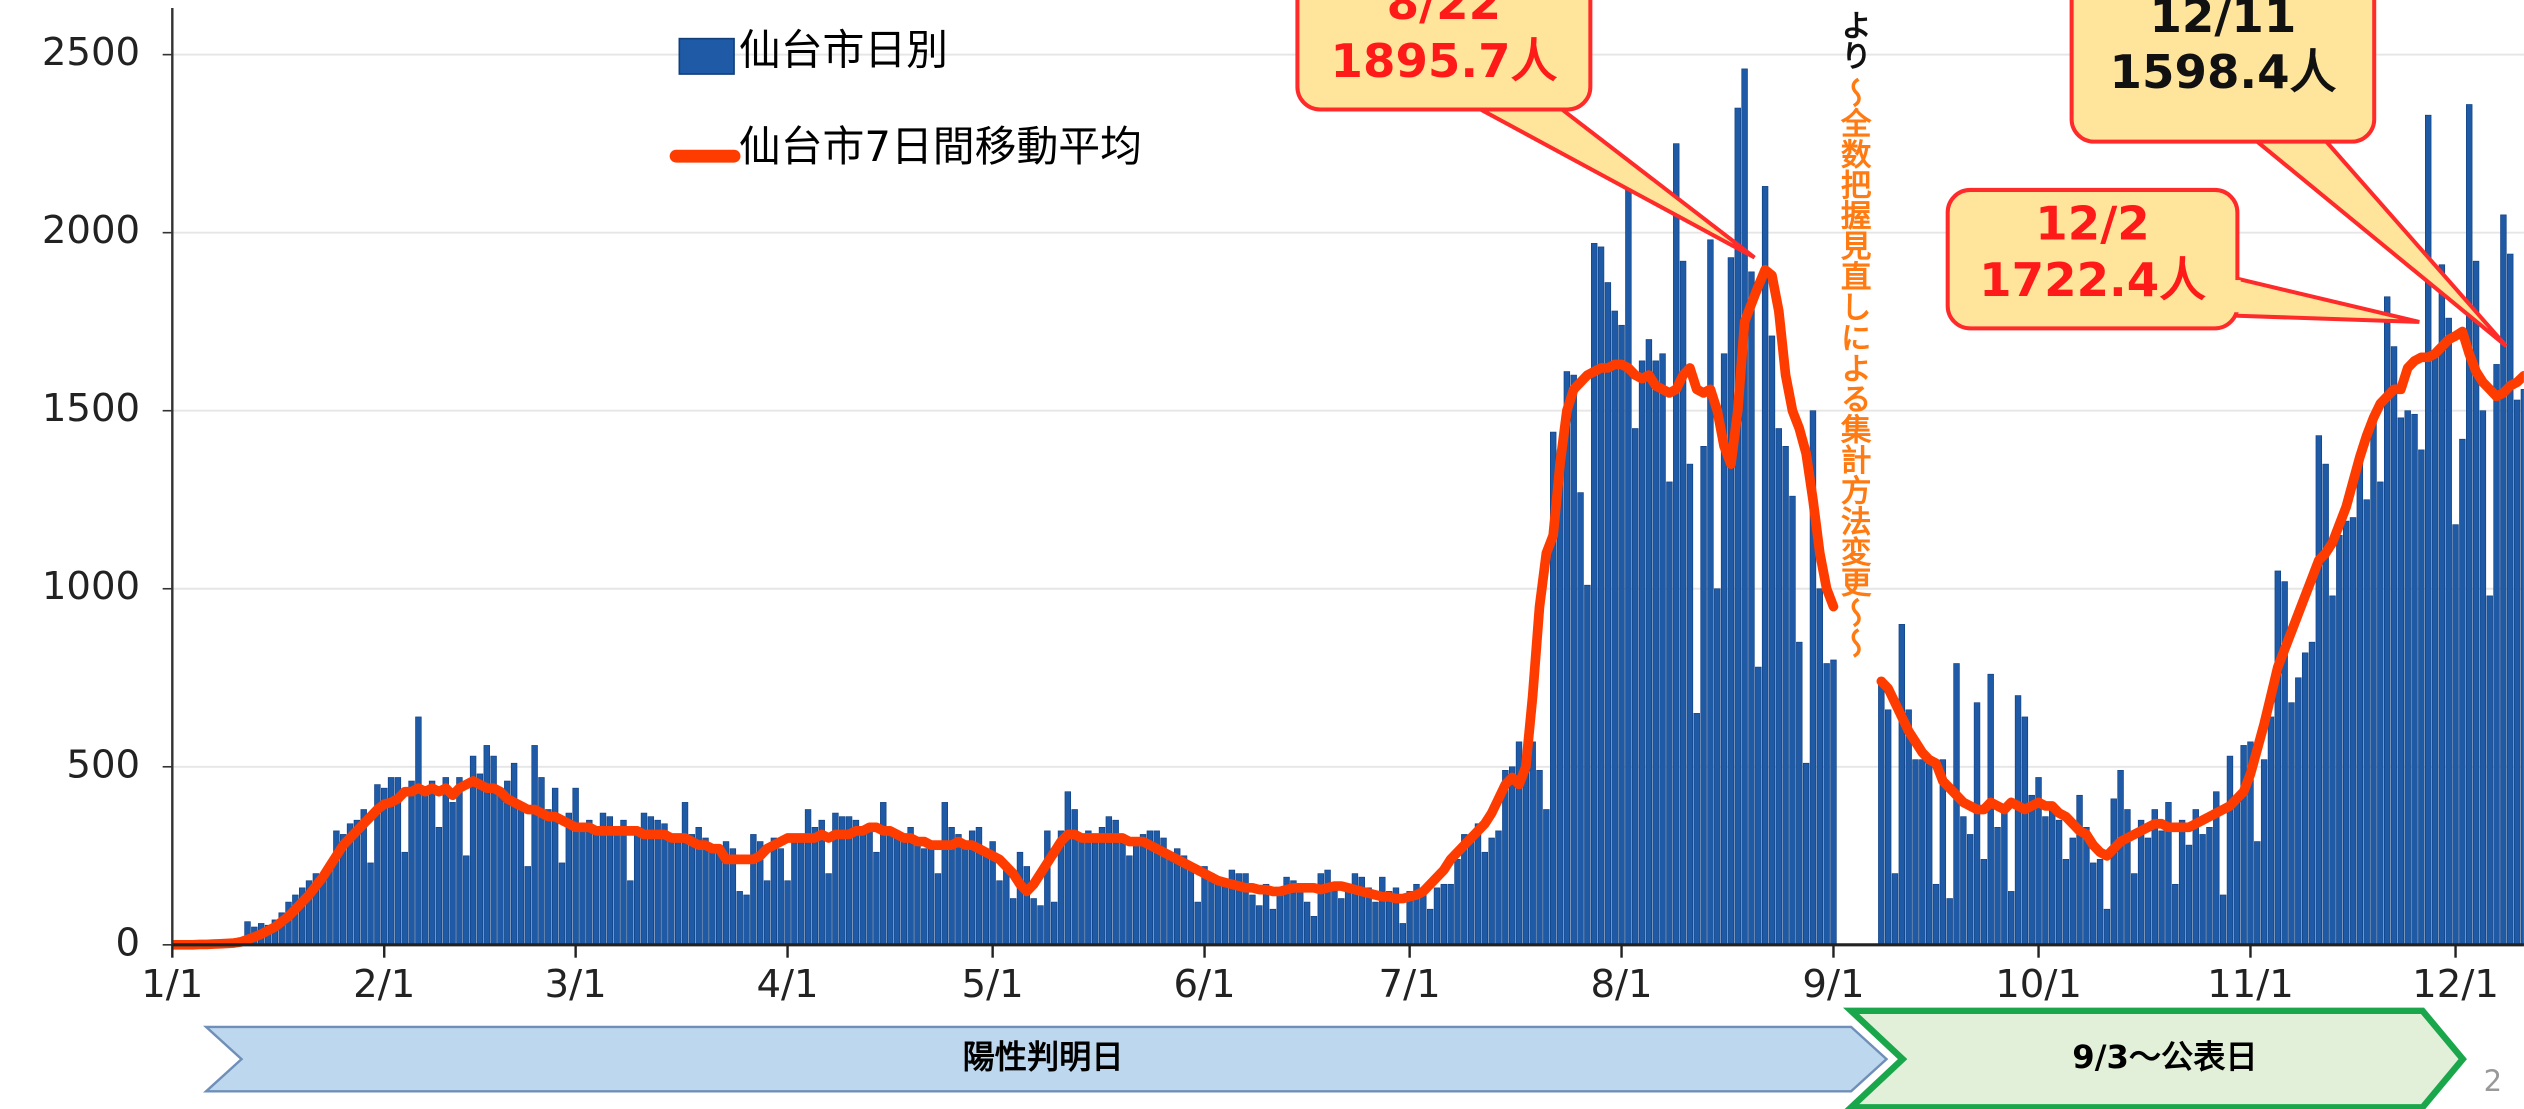 This screenshot has height=1109, width=2524. What do you see at coordinates (2223, 73) in the screenshot?
I see `annotation-value: 1598.4人` at bounding box center [2223, 73].